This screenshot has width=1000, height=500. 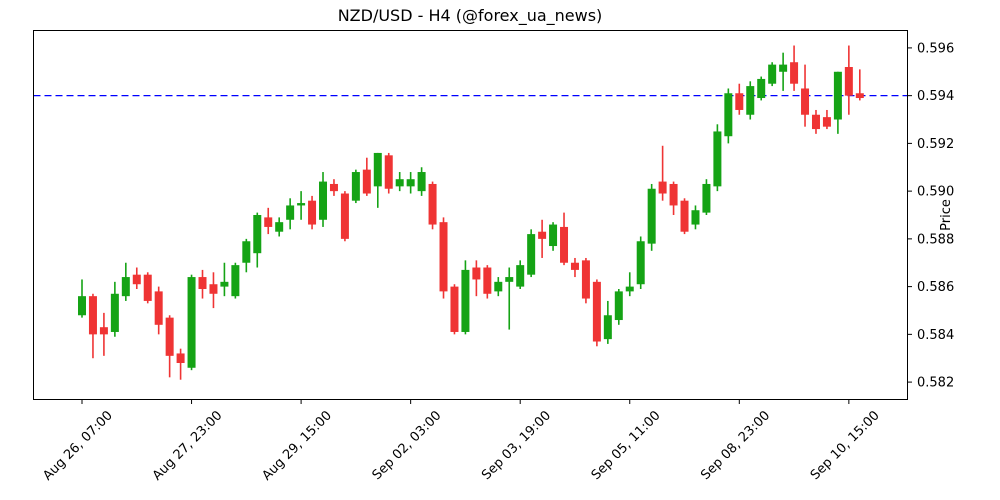 I want to click on y-tick-label: 0.588, so click(x=935, y=239).